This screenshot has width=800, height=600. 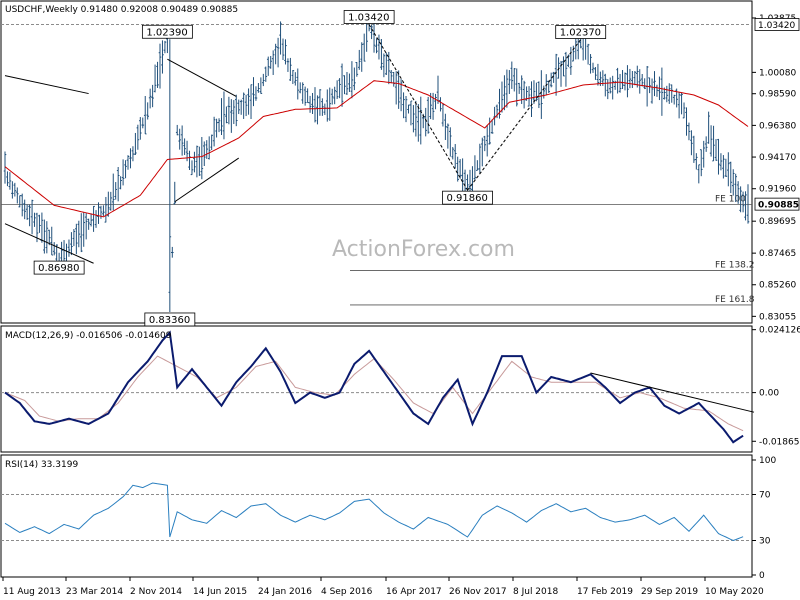 I want to click on x-axis-label: 24 Jan 2016, so click(x=285, y=592).